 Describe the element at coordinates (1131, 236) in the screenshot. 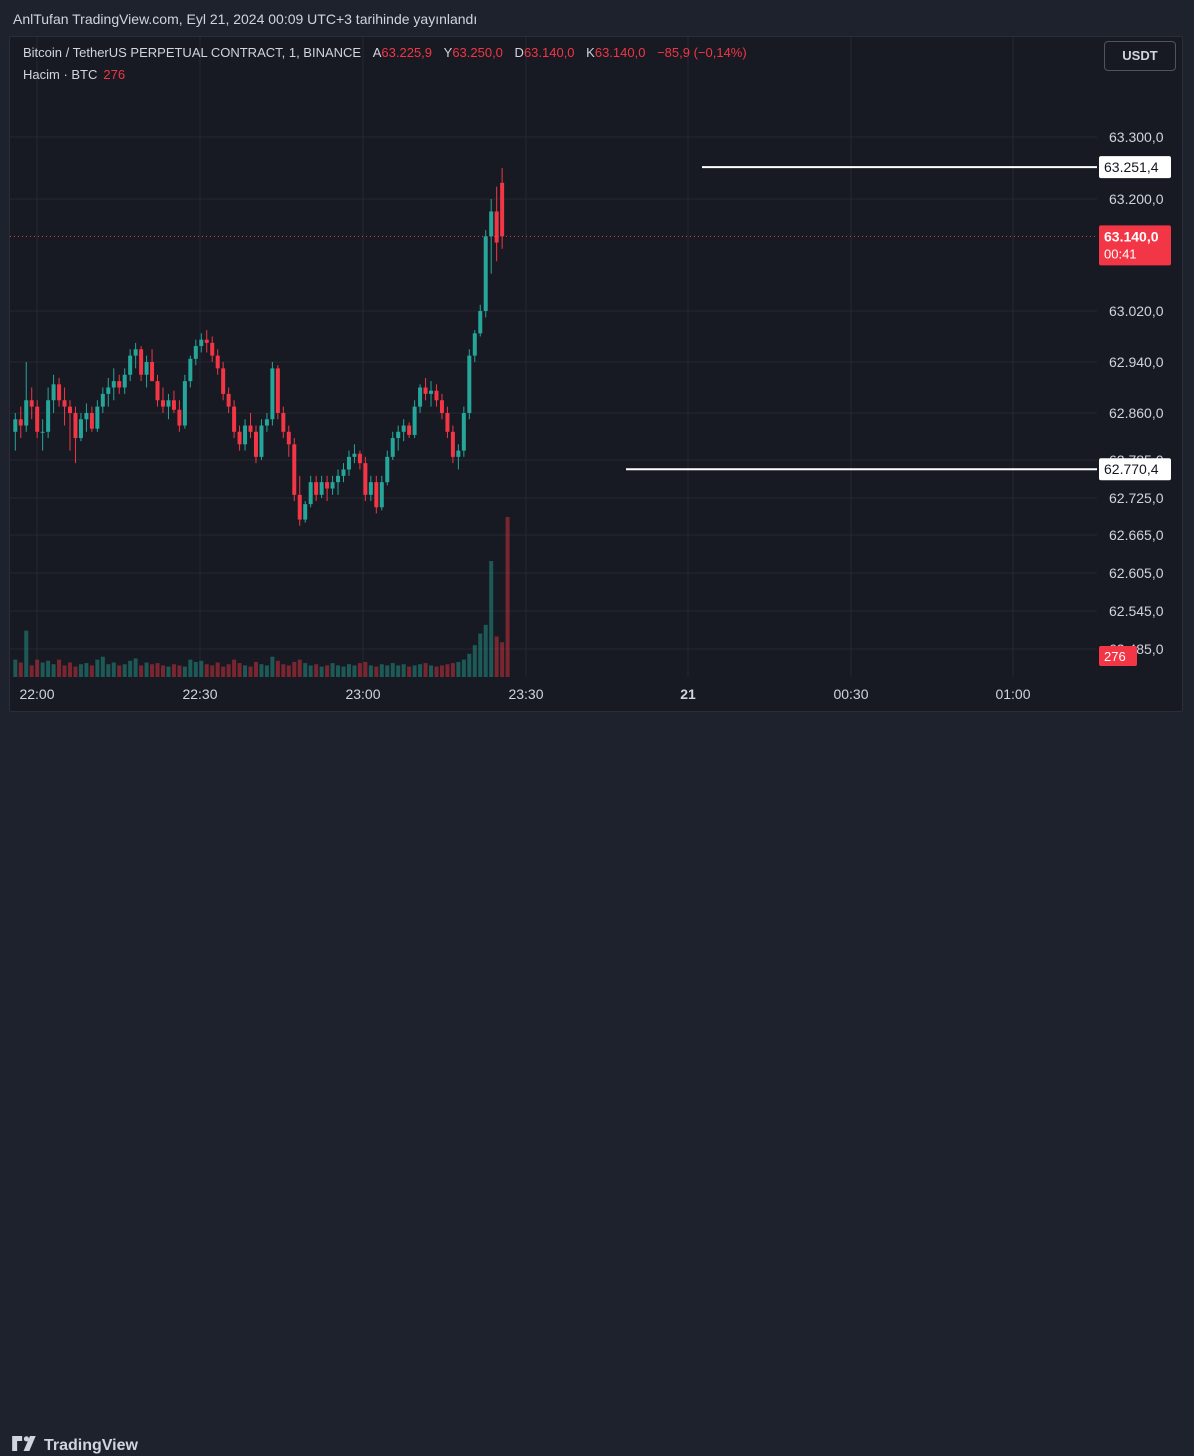

I see `current-price-value: 63.140,0` at that location.